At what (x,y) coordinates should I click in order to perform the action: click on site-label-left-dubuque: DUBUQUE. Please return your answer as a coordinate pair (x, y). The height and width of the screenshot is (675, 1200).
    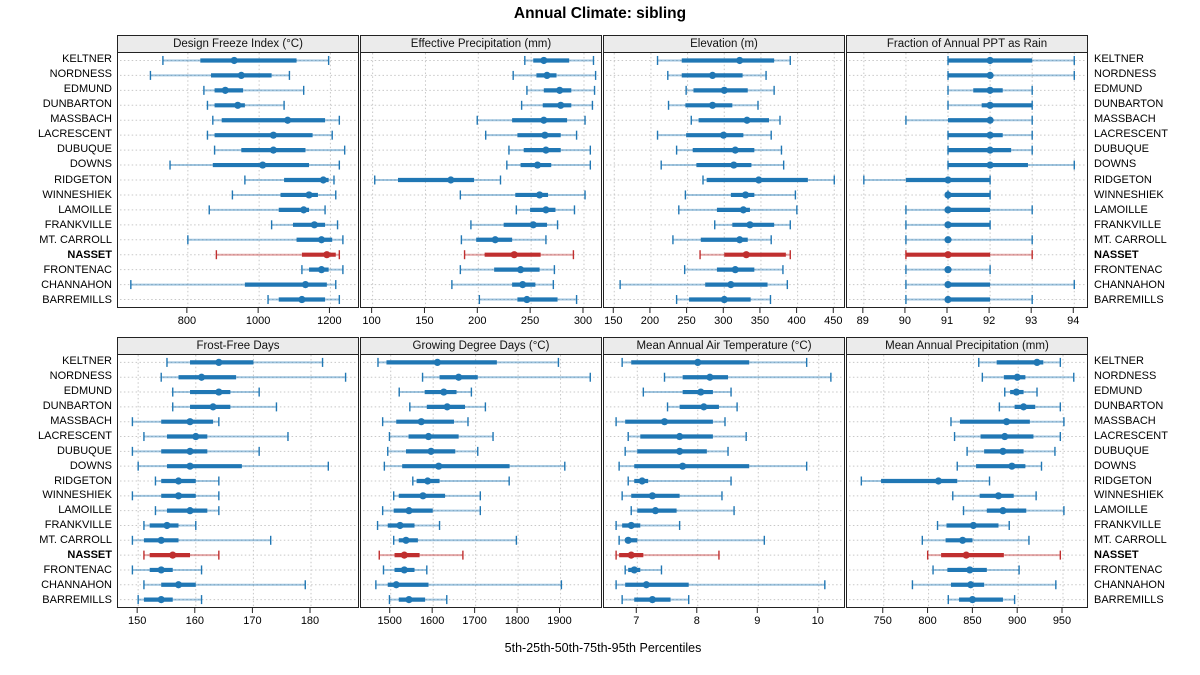
    Looking at the image, I should click on (84, 149).